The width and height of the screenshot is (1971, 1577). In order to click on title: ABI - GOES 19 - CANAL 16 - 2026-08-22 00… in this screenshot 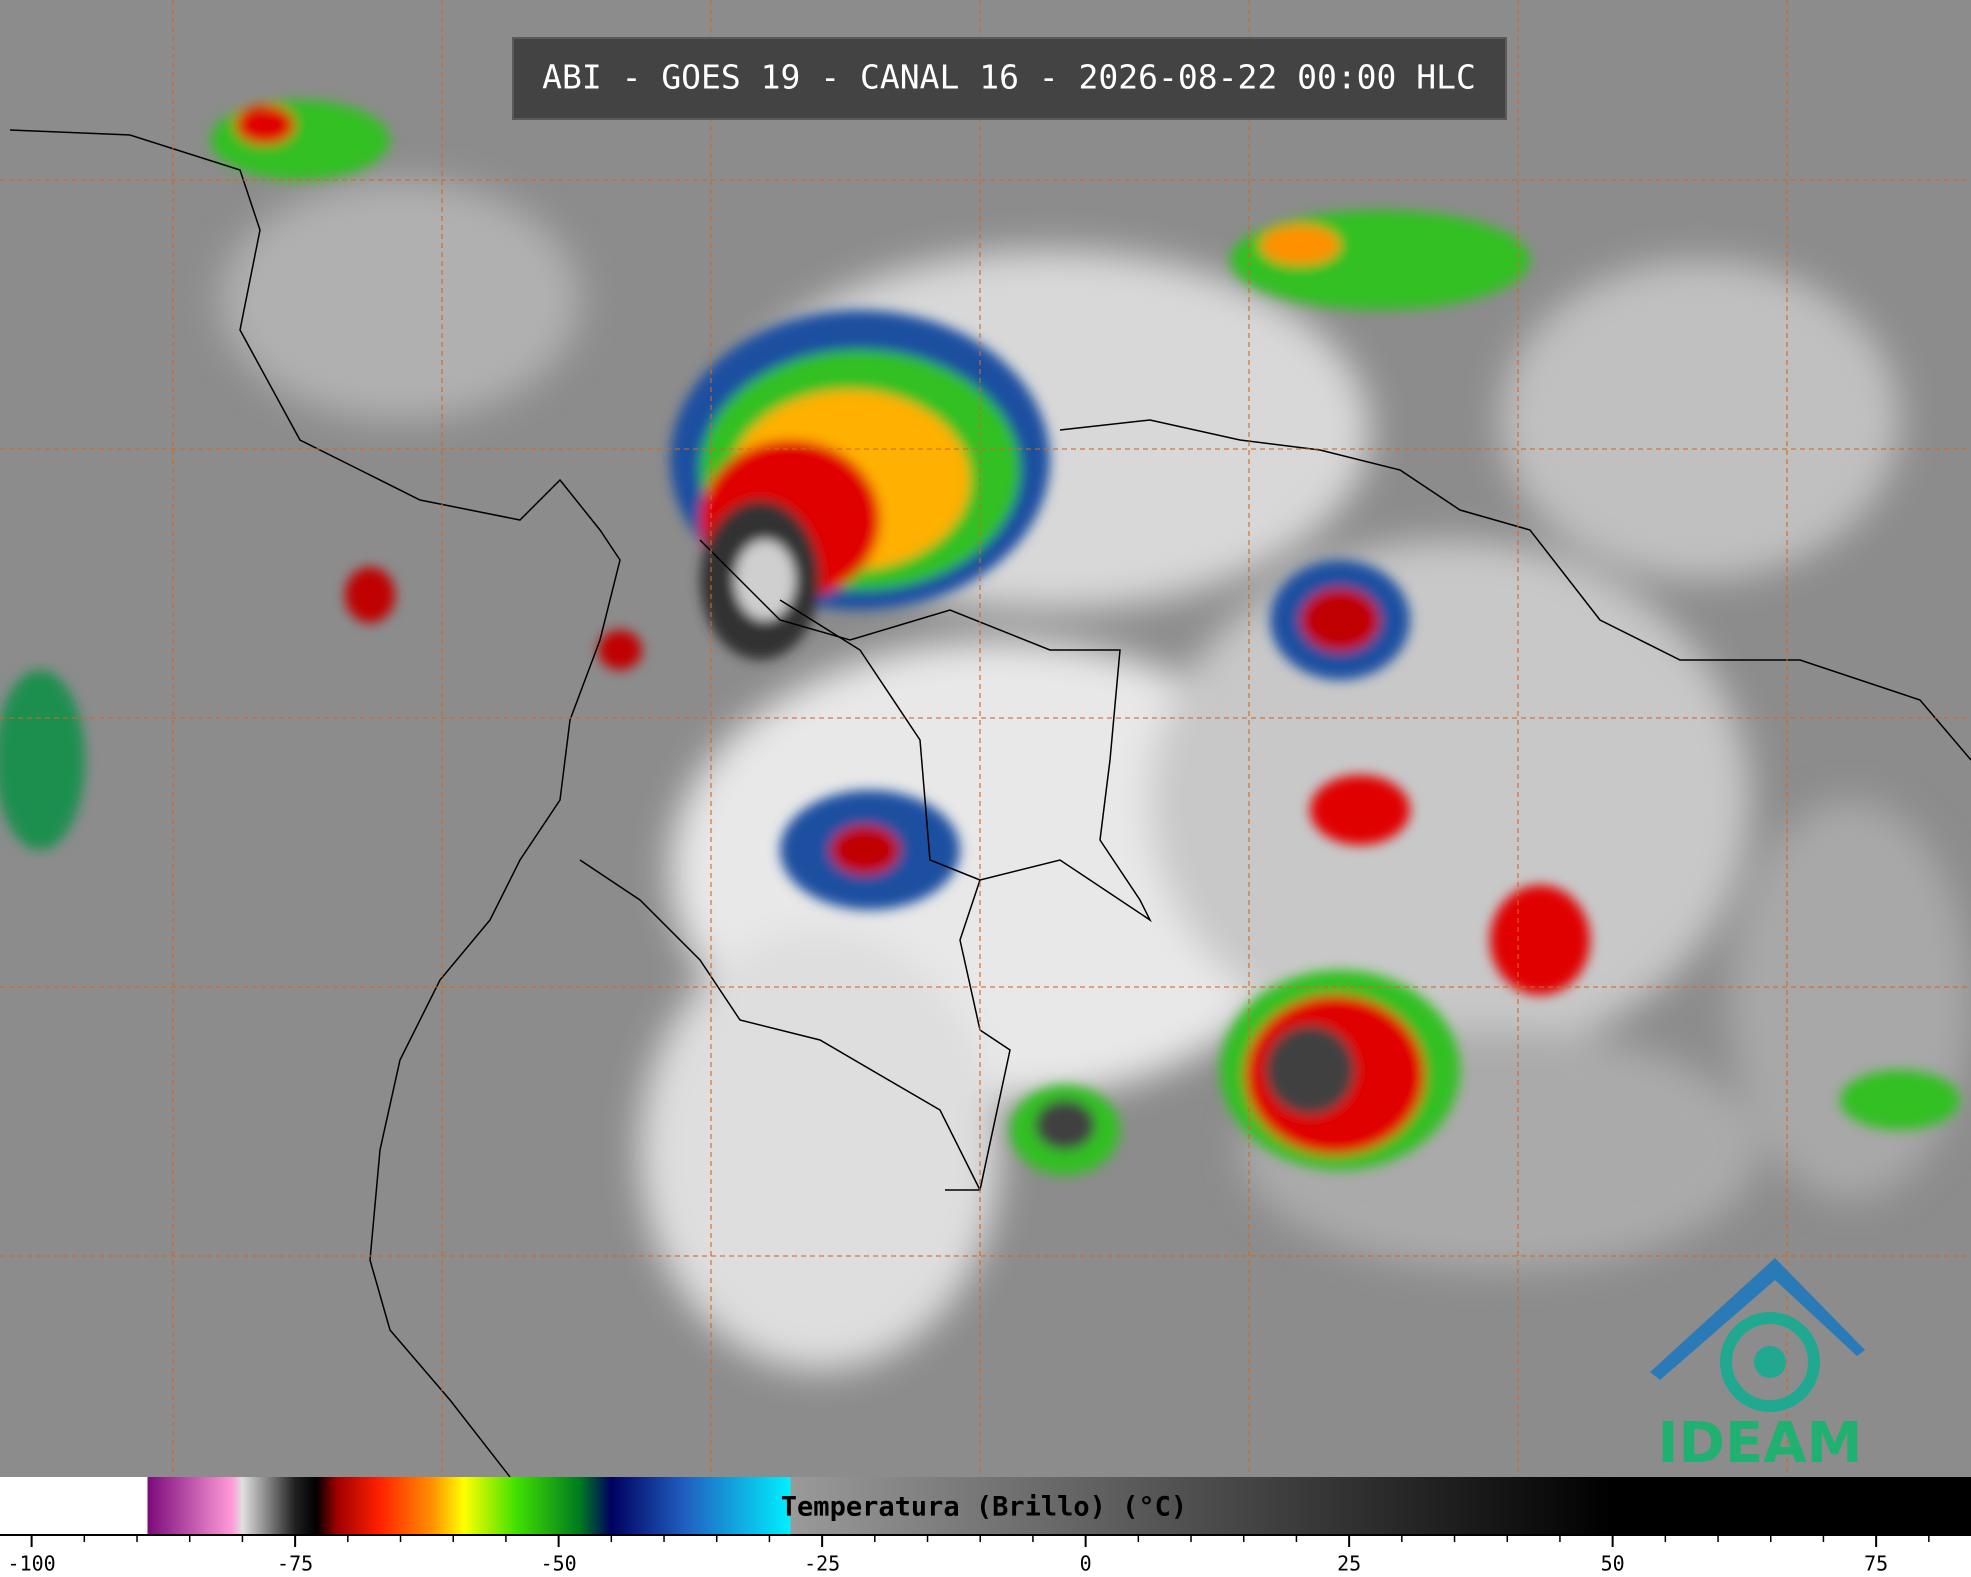, I will do `click(1009, 77)`.